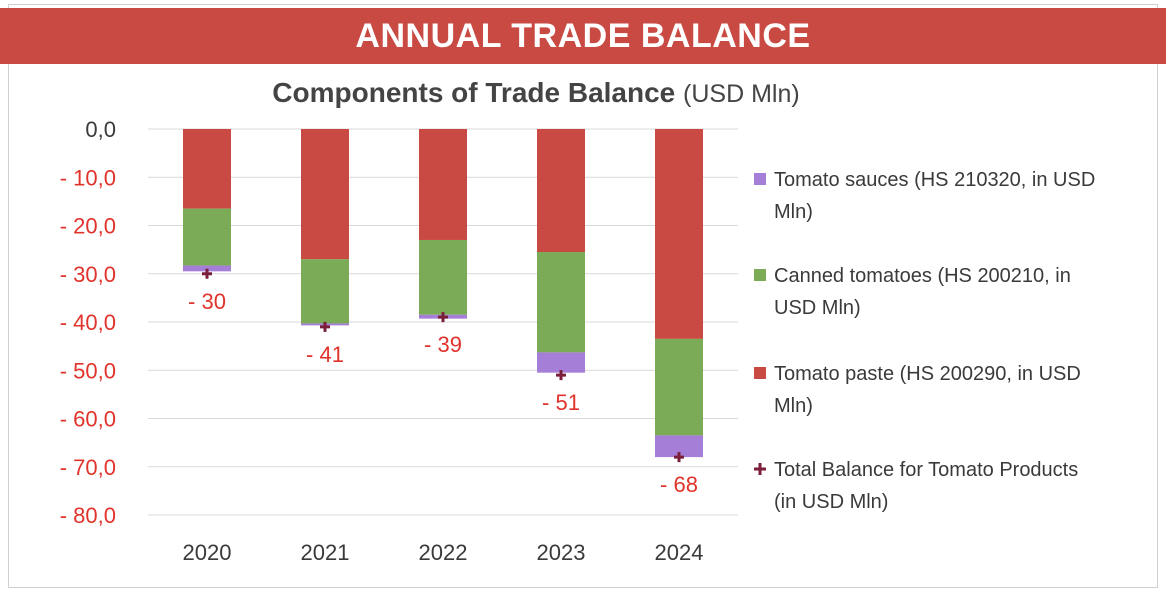 The width and height of the screenshot is (1166, 594). I want to click on chart-title: Components of Trade Balance (USD Mln), so click(535, 92).